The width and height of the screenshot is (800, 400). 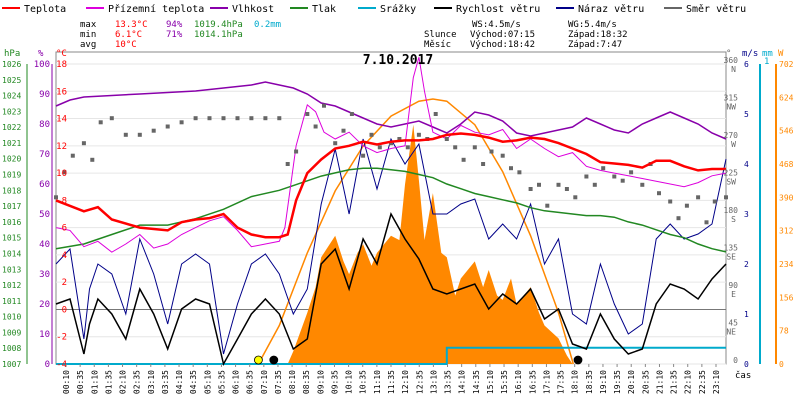 What do you see at coordinates (11, 64) in the screenshot?
I see `hpa-tick-label: 1026` at bounding box center [11, 64].